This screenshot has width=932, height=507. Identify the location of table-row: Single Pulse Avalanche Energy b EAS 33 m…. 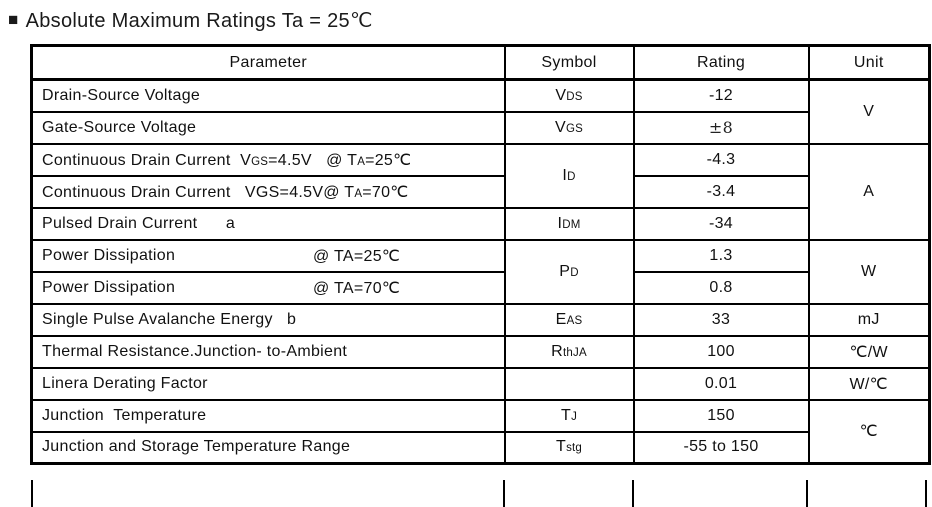
(480, 319).